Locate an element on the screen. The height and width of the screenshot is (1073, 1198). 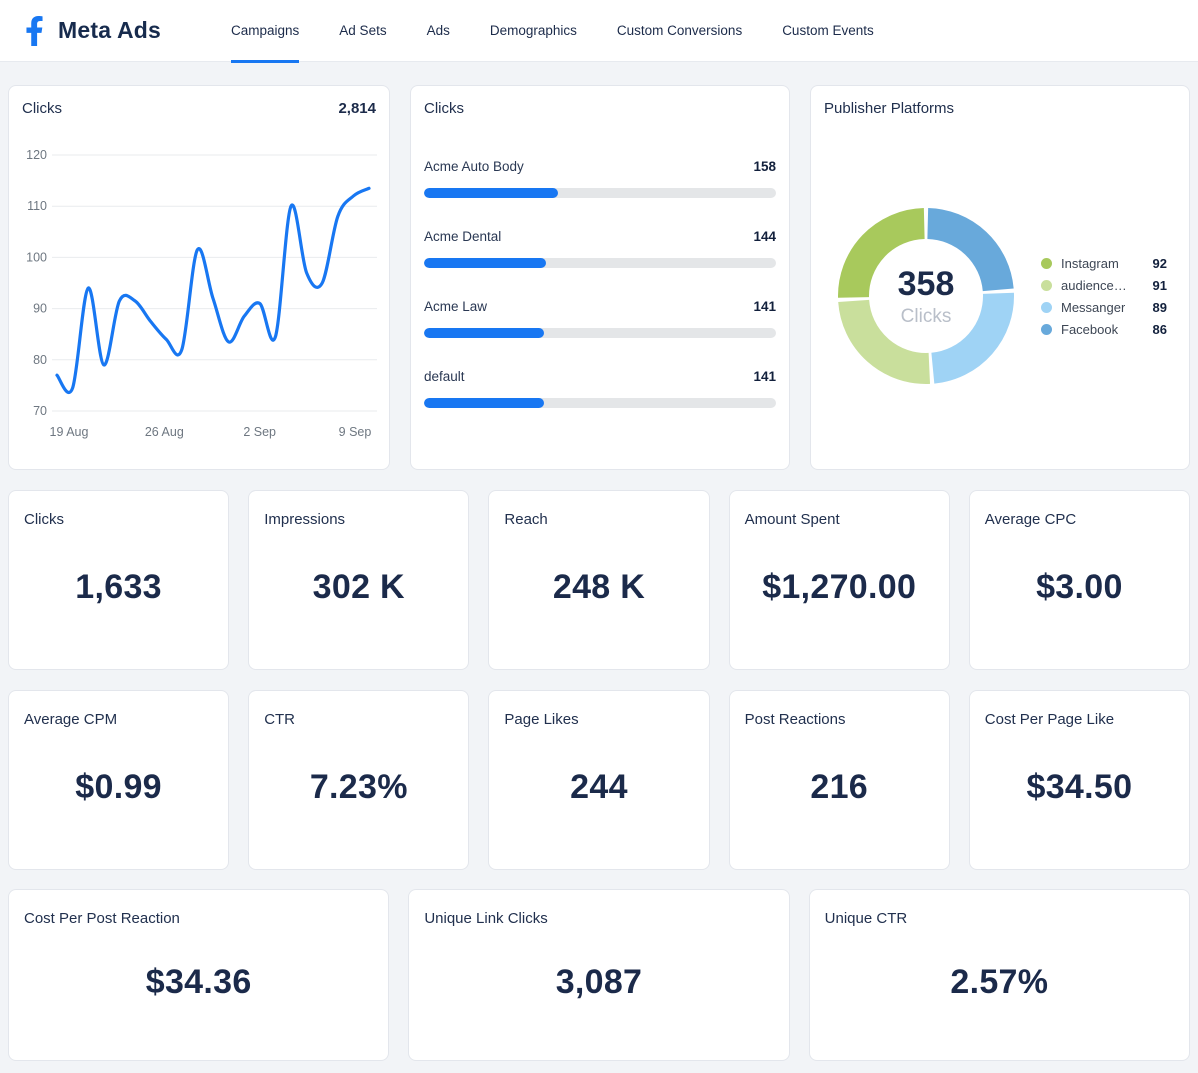
legend-item-audience: audience… 91 is located at coordinates (1104, 285).